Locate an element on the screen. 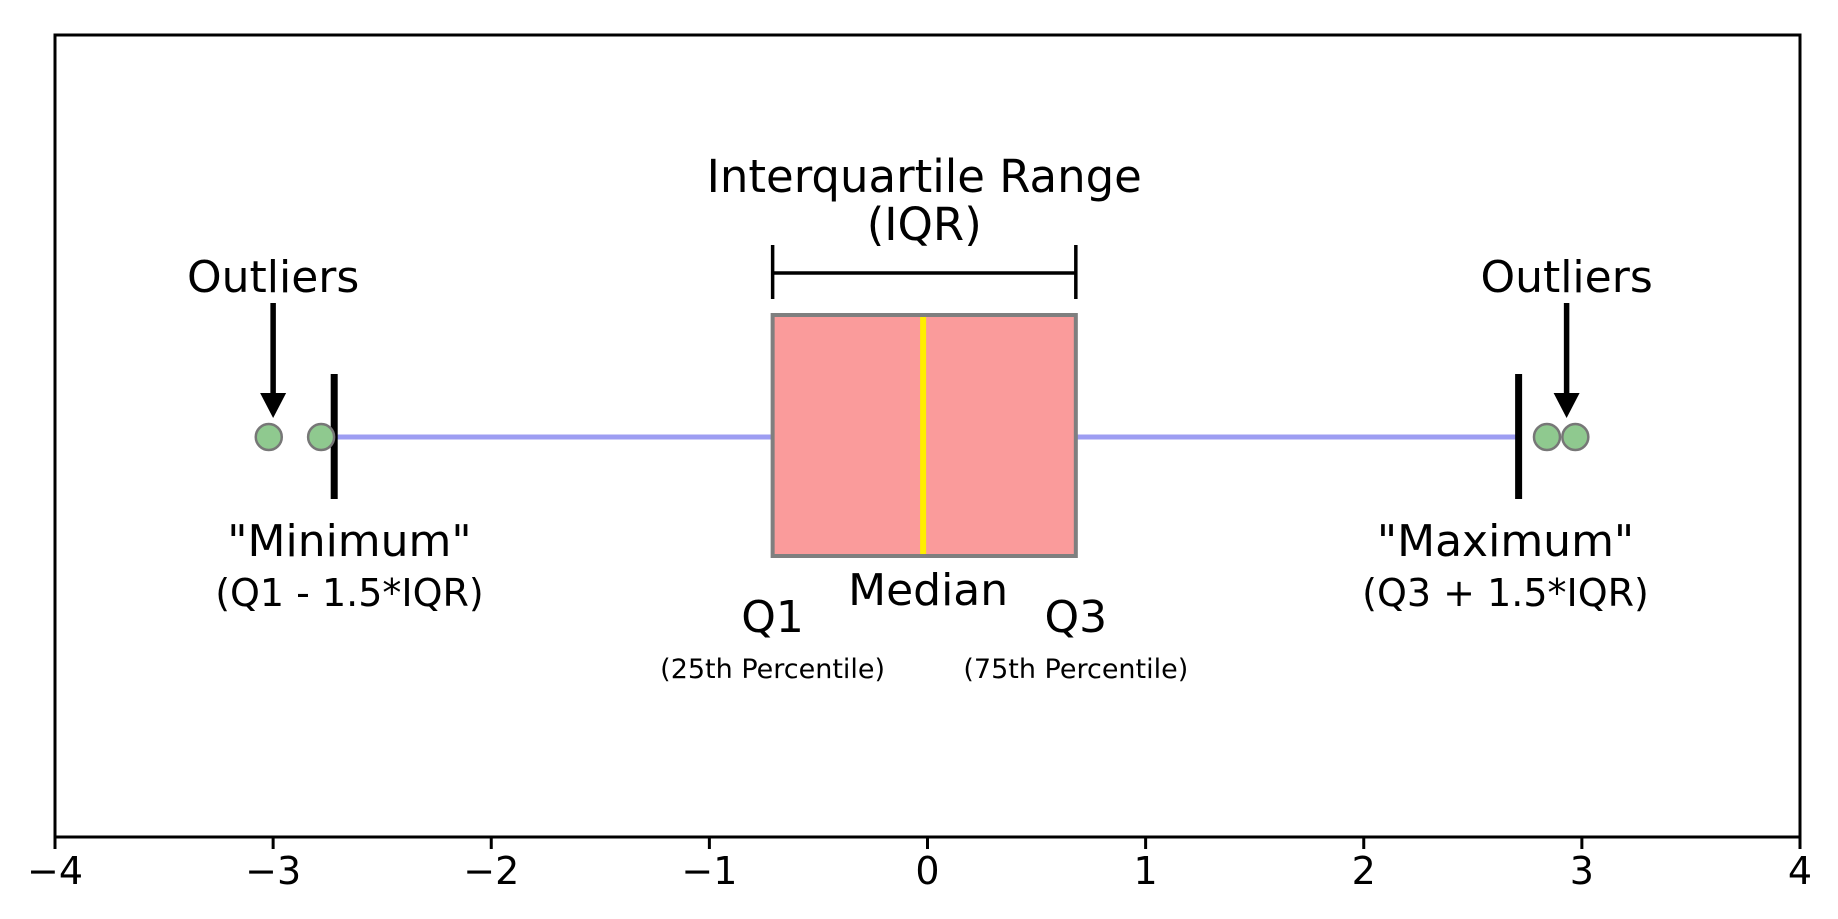 This screenshot has height=919, width=1838. x-axis-tick-label: −1 is located at coordinates (709, 871).